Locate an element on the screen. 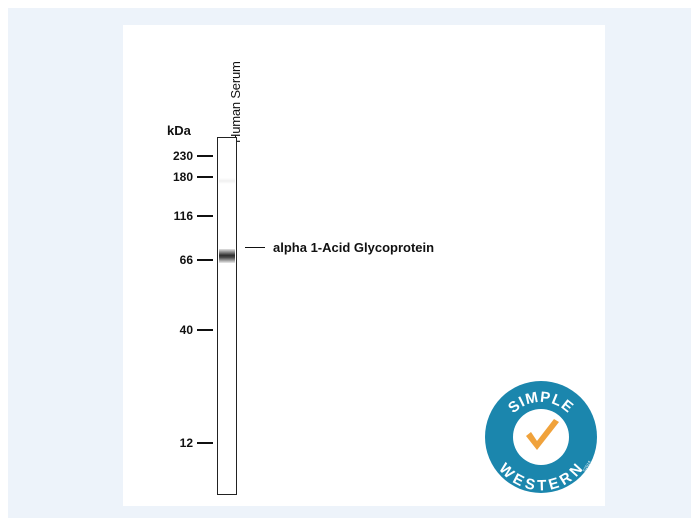 The height and width of the screenshot is (526, 699). marker-12: 12 is located at coordinates (168, 443).